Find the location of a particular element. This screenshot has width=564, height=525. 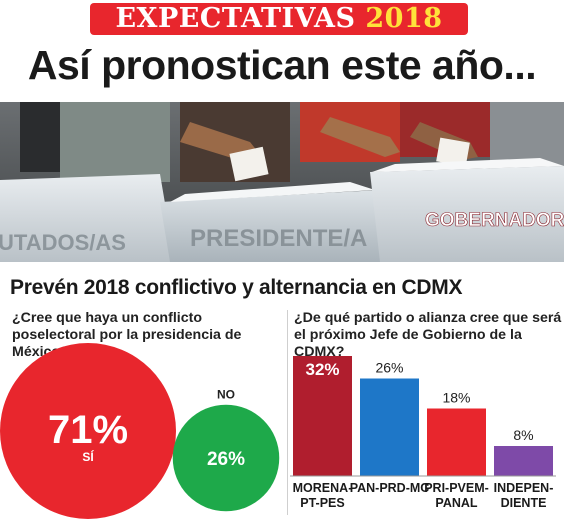

banner-year: 2018 is located at coordinates (404, 18).